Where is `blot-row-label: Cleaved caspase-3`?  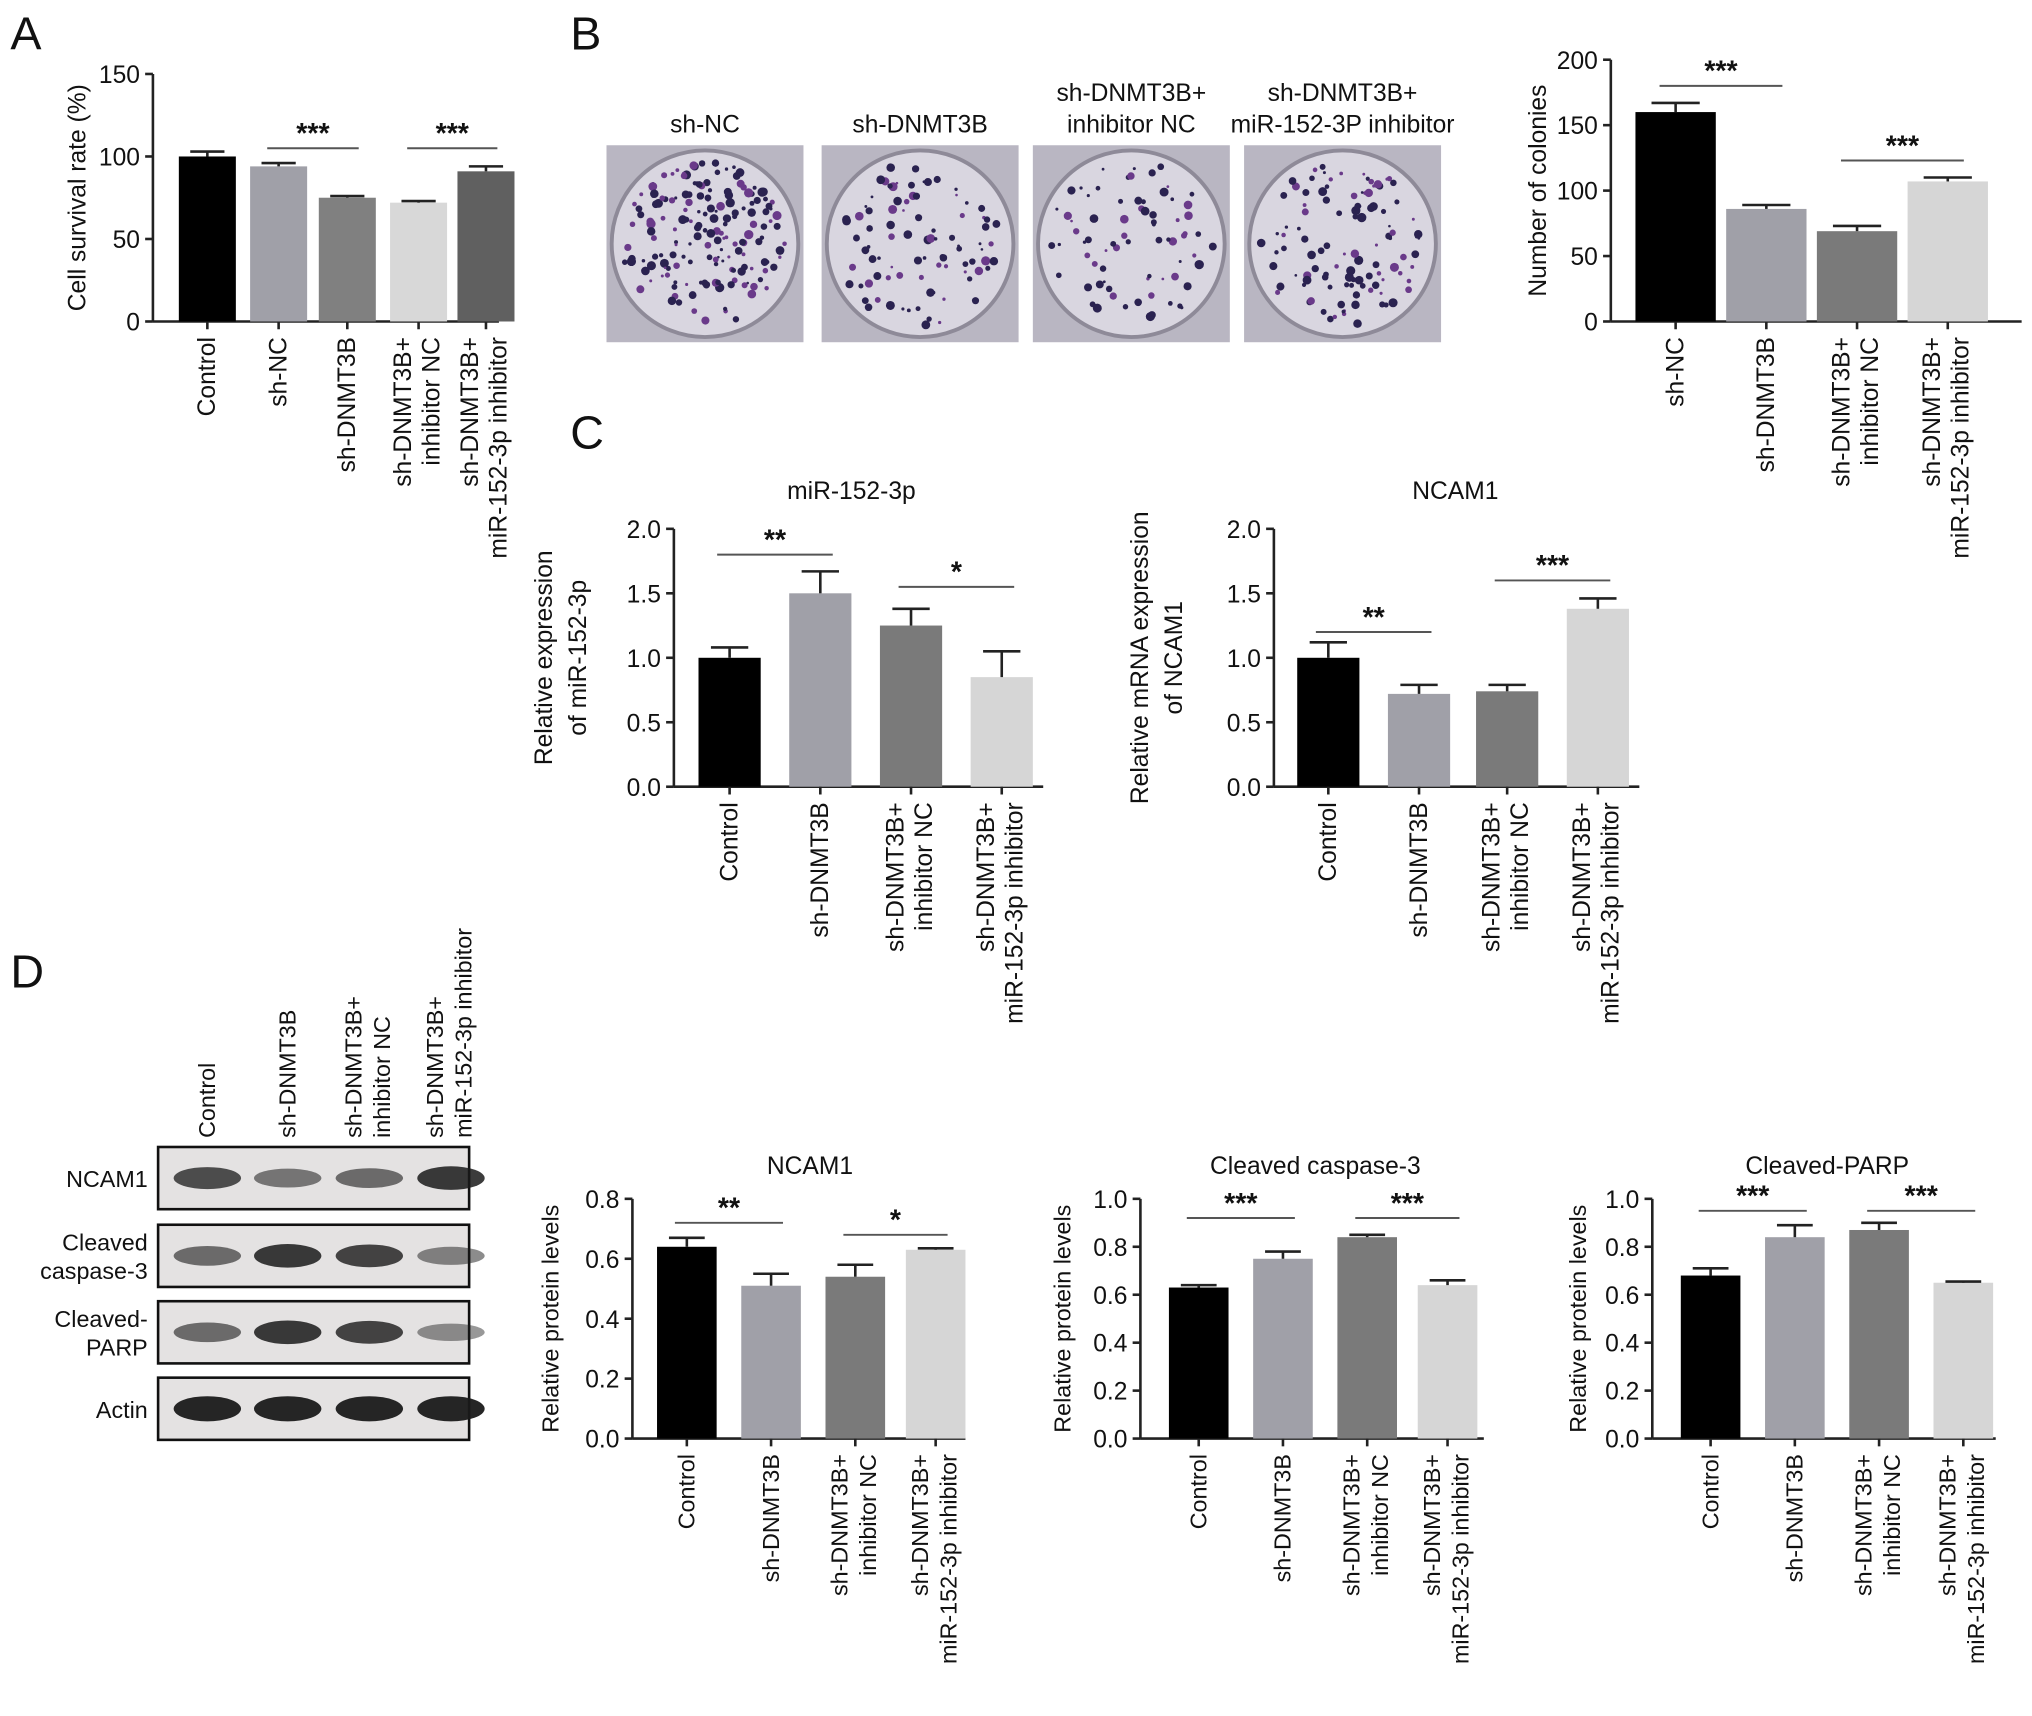
blot-row-label: Cleaved caspase-3 is located at coordinates (94, 1257).